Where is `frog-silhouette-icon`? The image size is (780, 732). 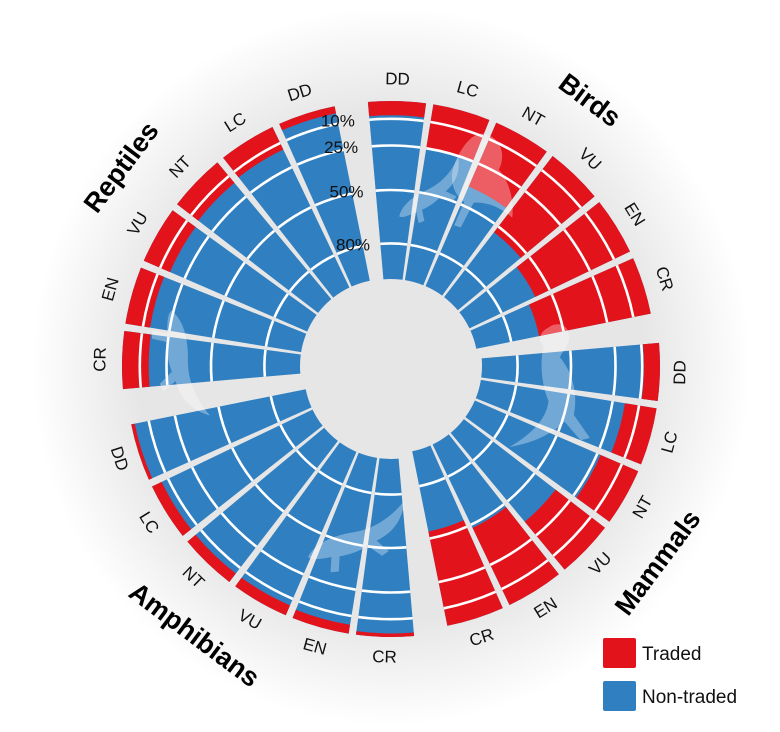
frog-silhouette-icon is located at coordinates (356, 536).